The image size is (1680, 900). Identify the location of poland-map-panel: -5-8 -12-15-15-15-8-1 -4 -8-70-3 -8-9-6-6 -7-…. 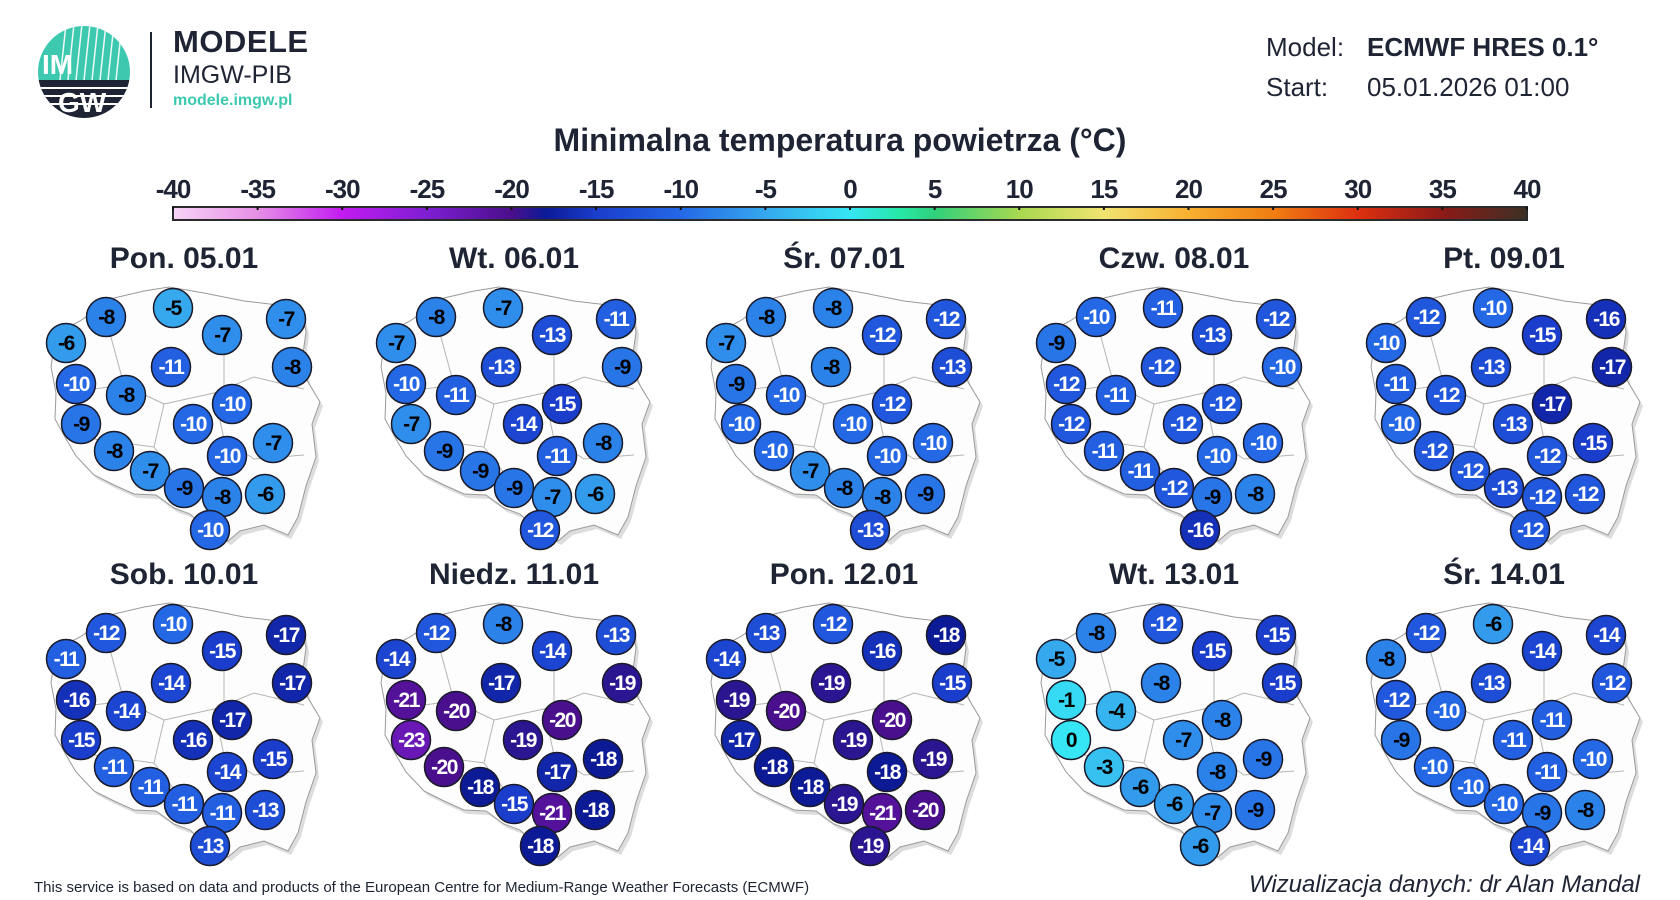
(1174, 734).